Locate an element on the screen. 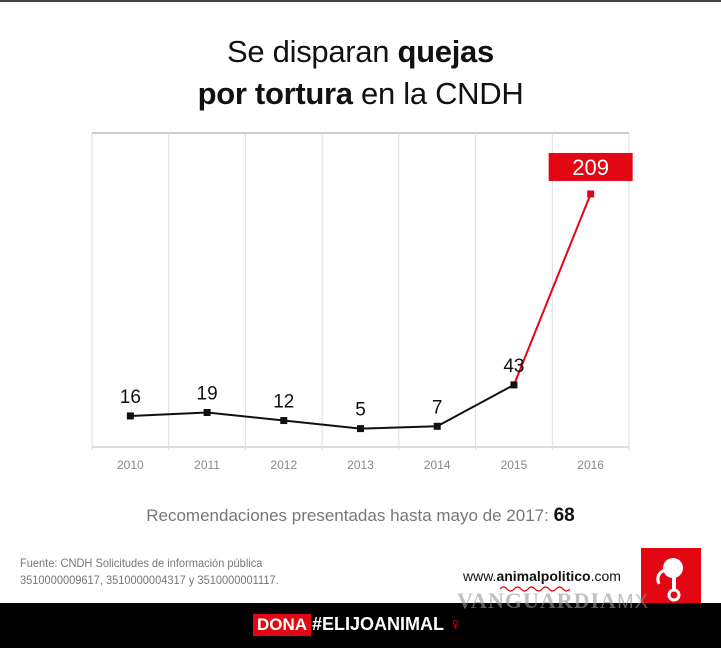 The image size is (721, 648). data-label: 5 is located at coordinates (360, 410).